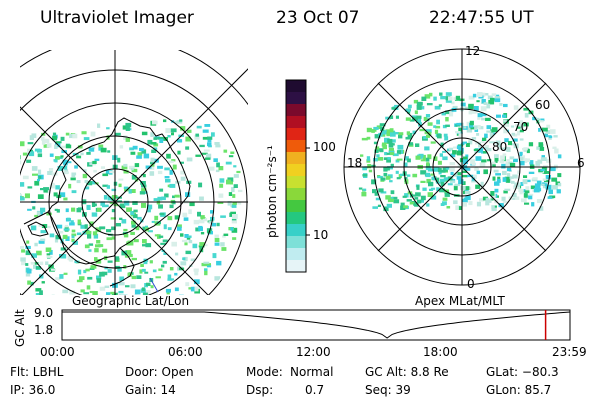  What do you see at coordinates (159, 372) in the screenshot?
I see `status-door: Door: Open` at bounding box center [159, 372].